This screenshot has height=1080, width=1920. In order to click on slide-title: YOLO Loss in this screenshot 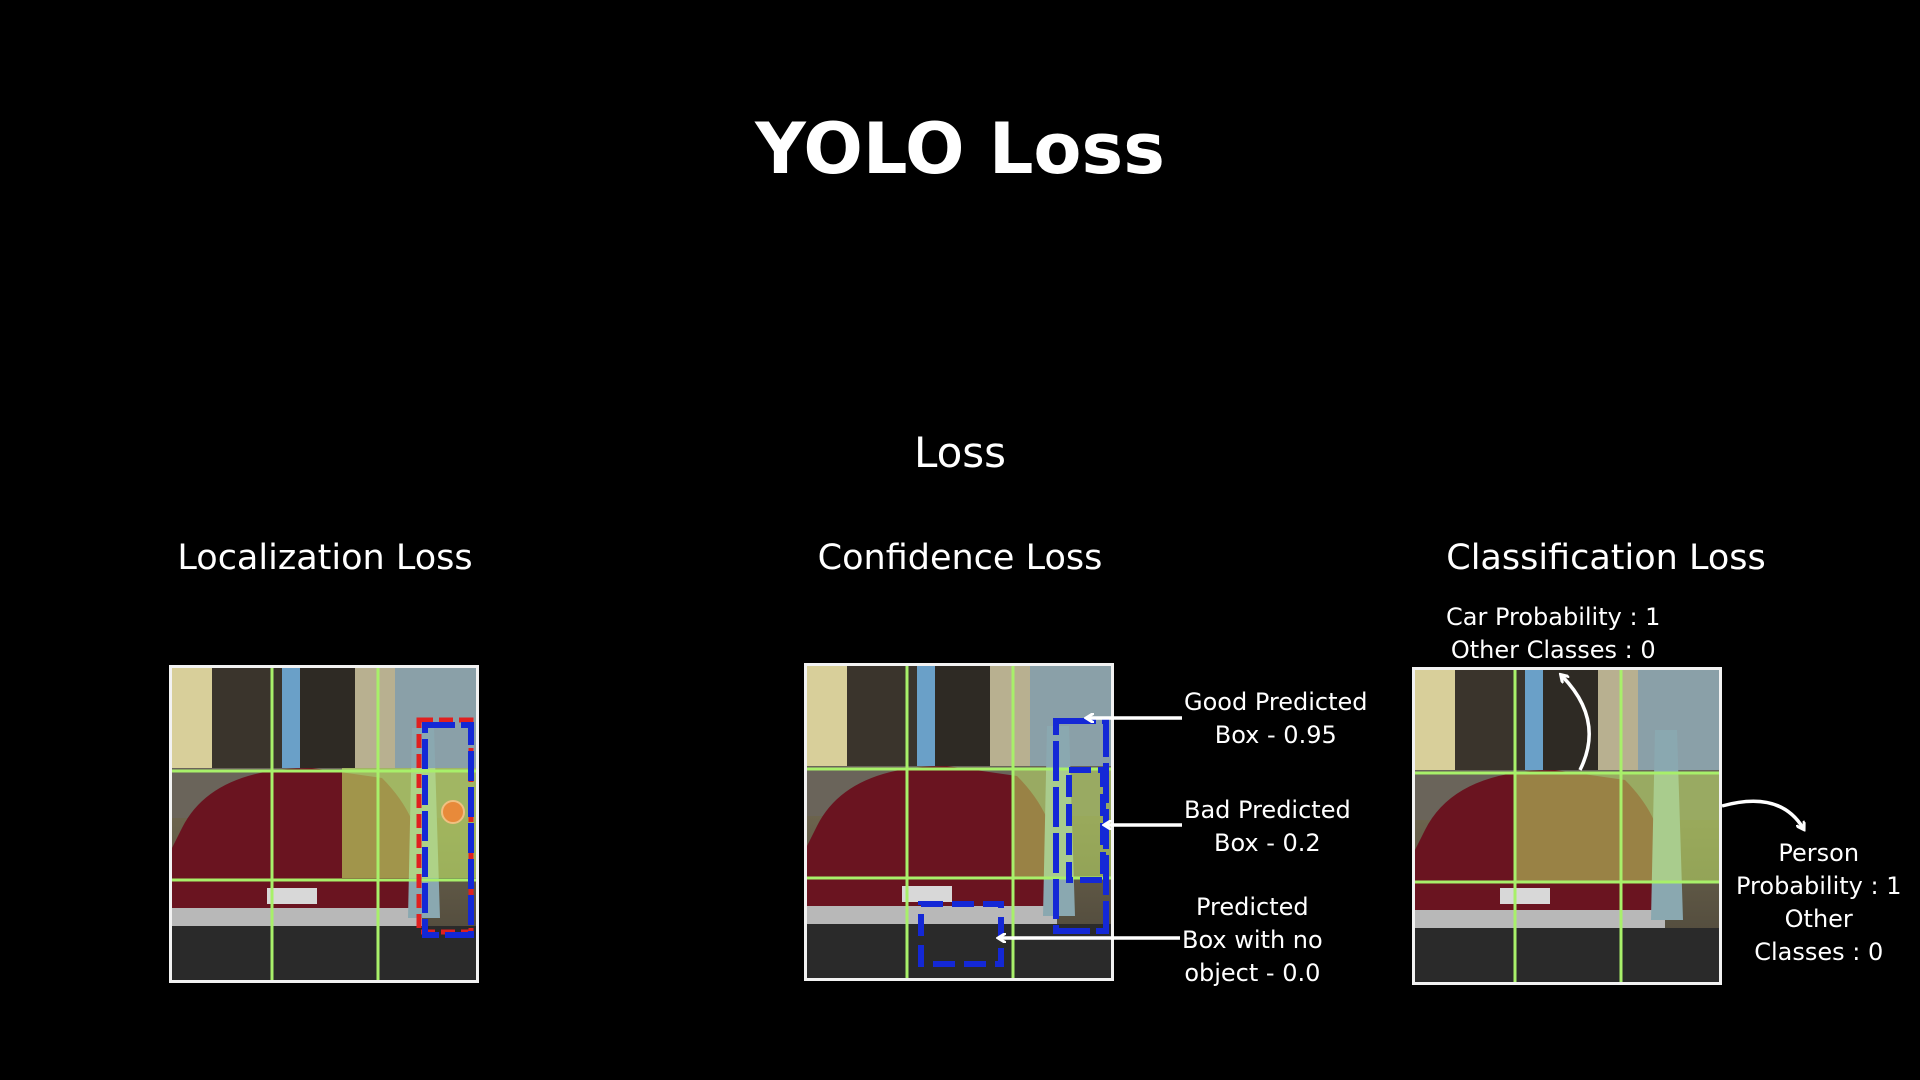, I will do `click(960, 149)`.